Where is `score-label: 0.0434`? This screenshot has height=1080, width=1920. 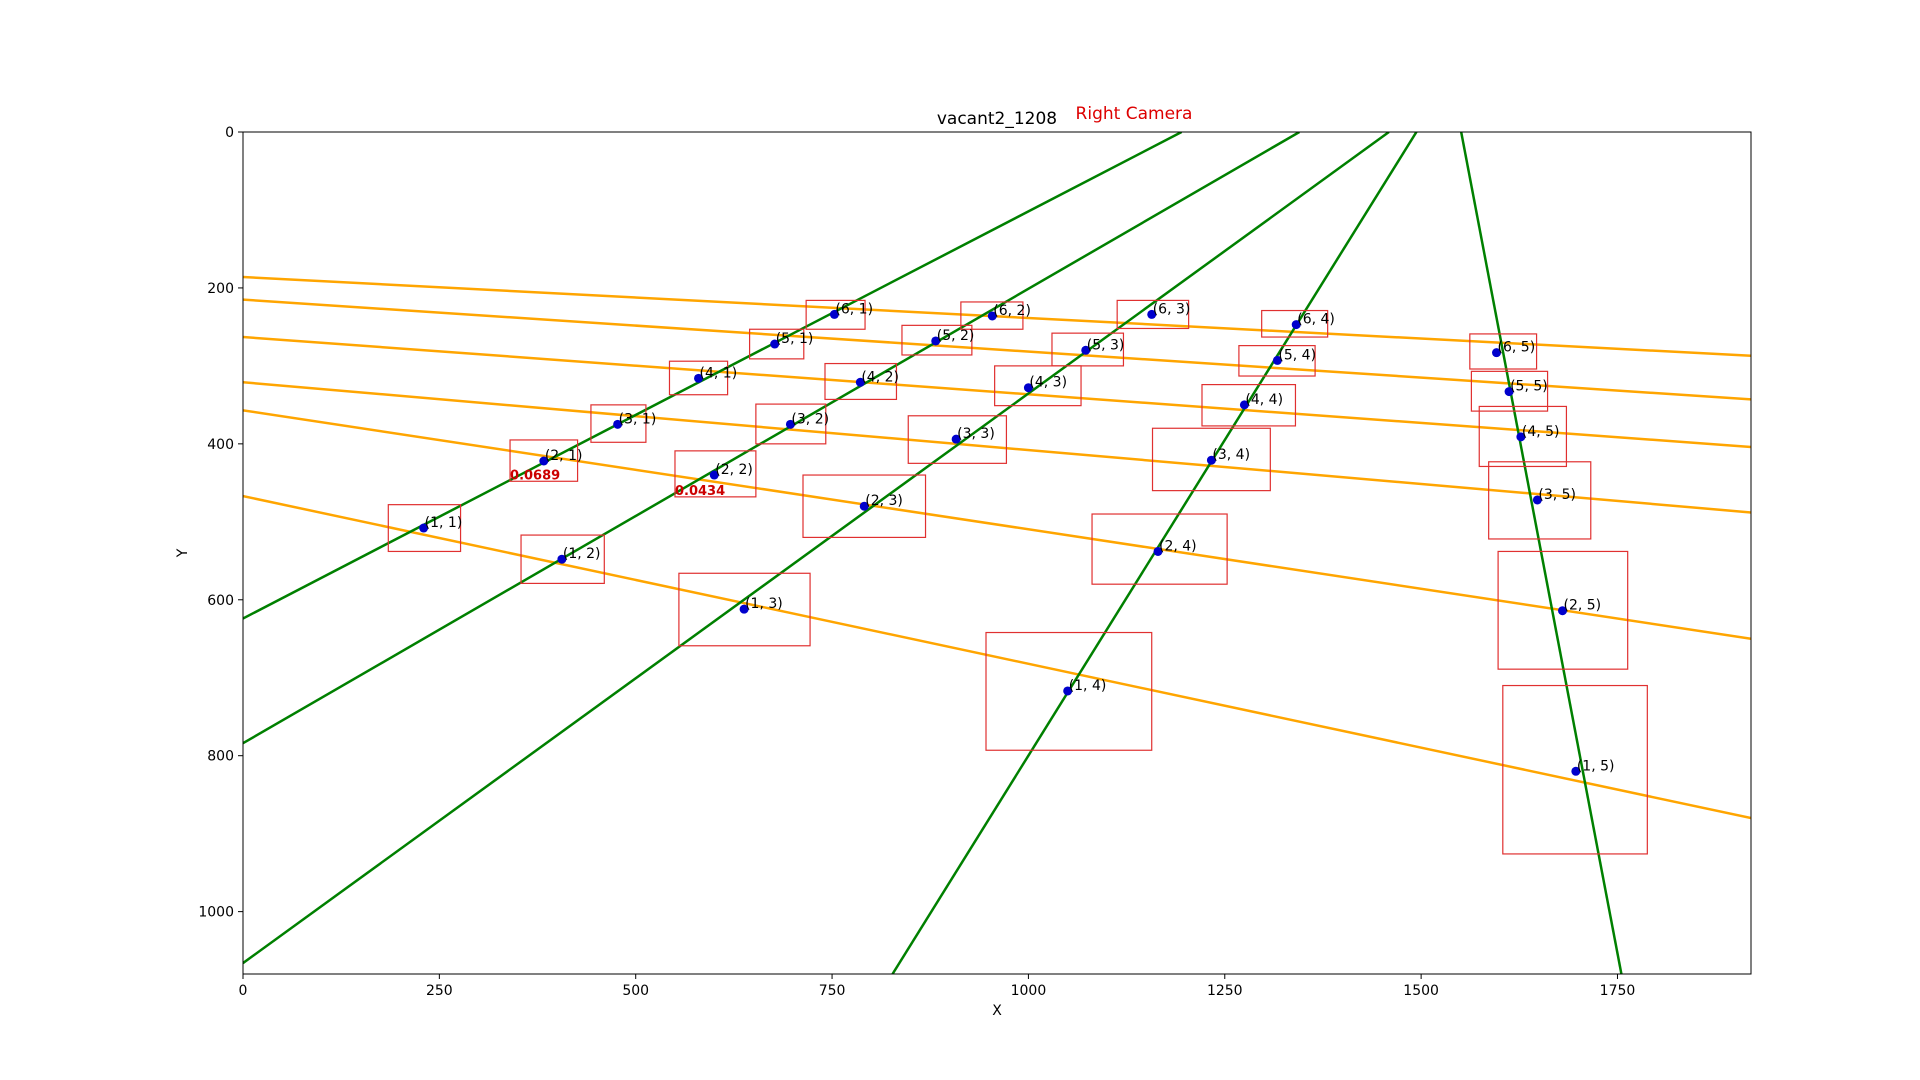
score-label: 0.0434 is located at coordinates (700, 491).